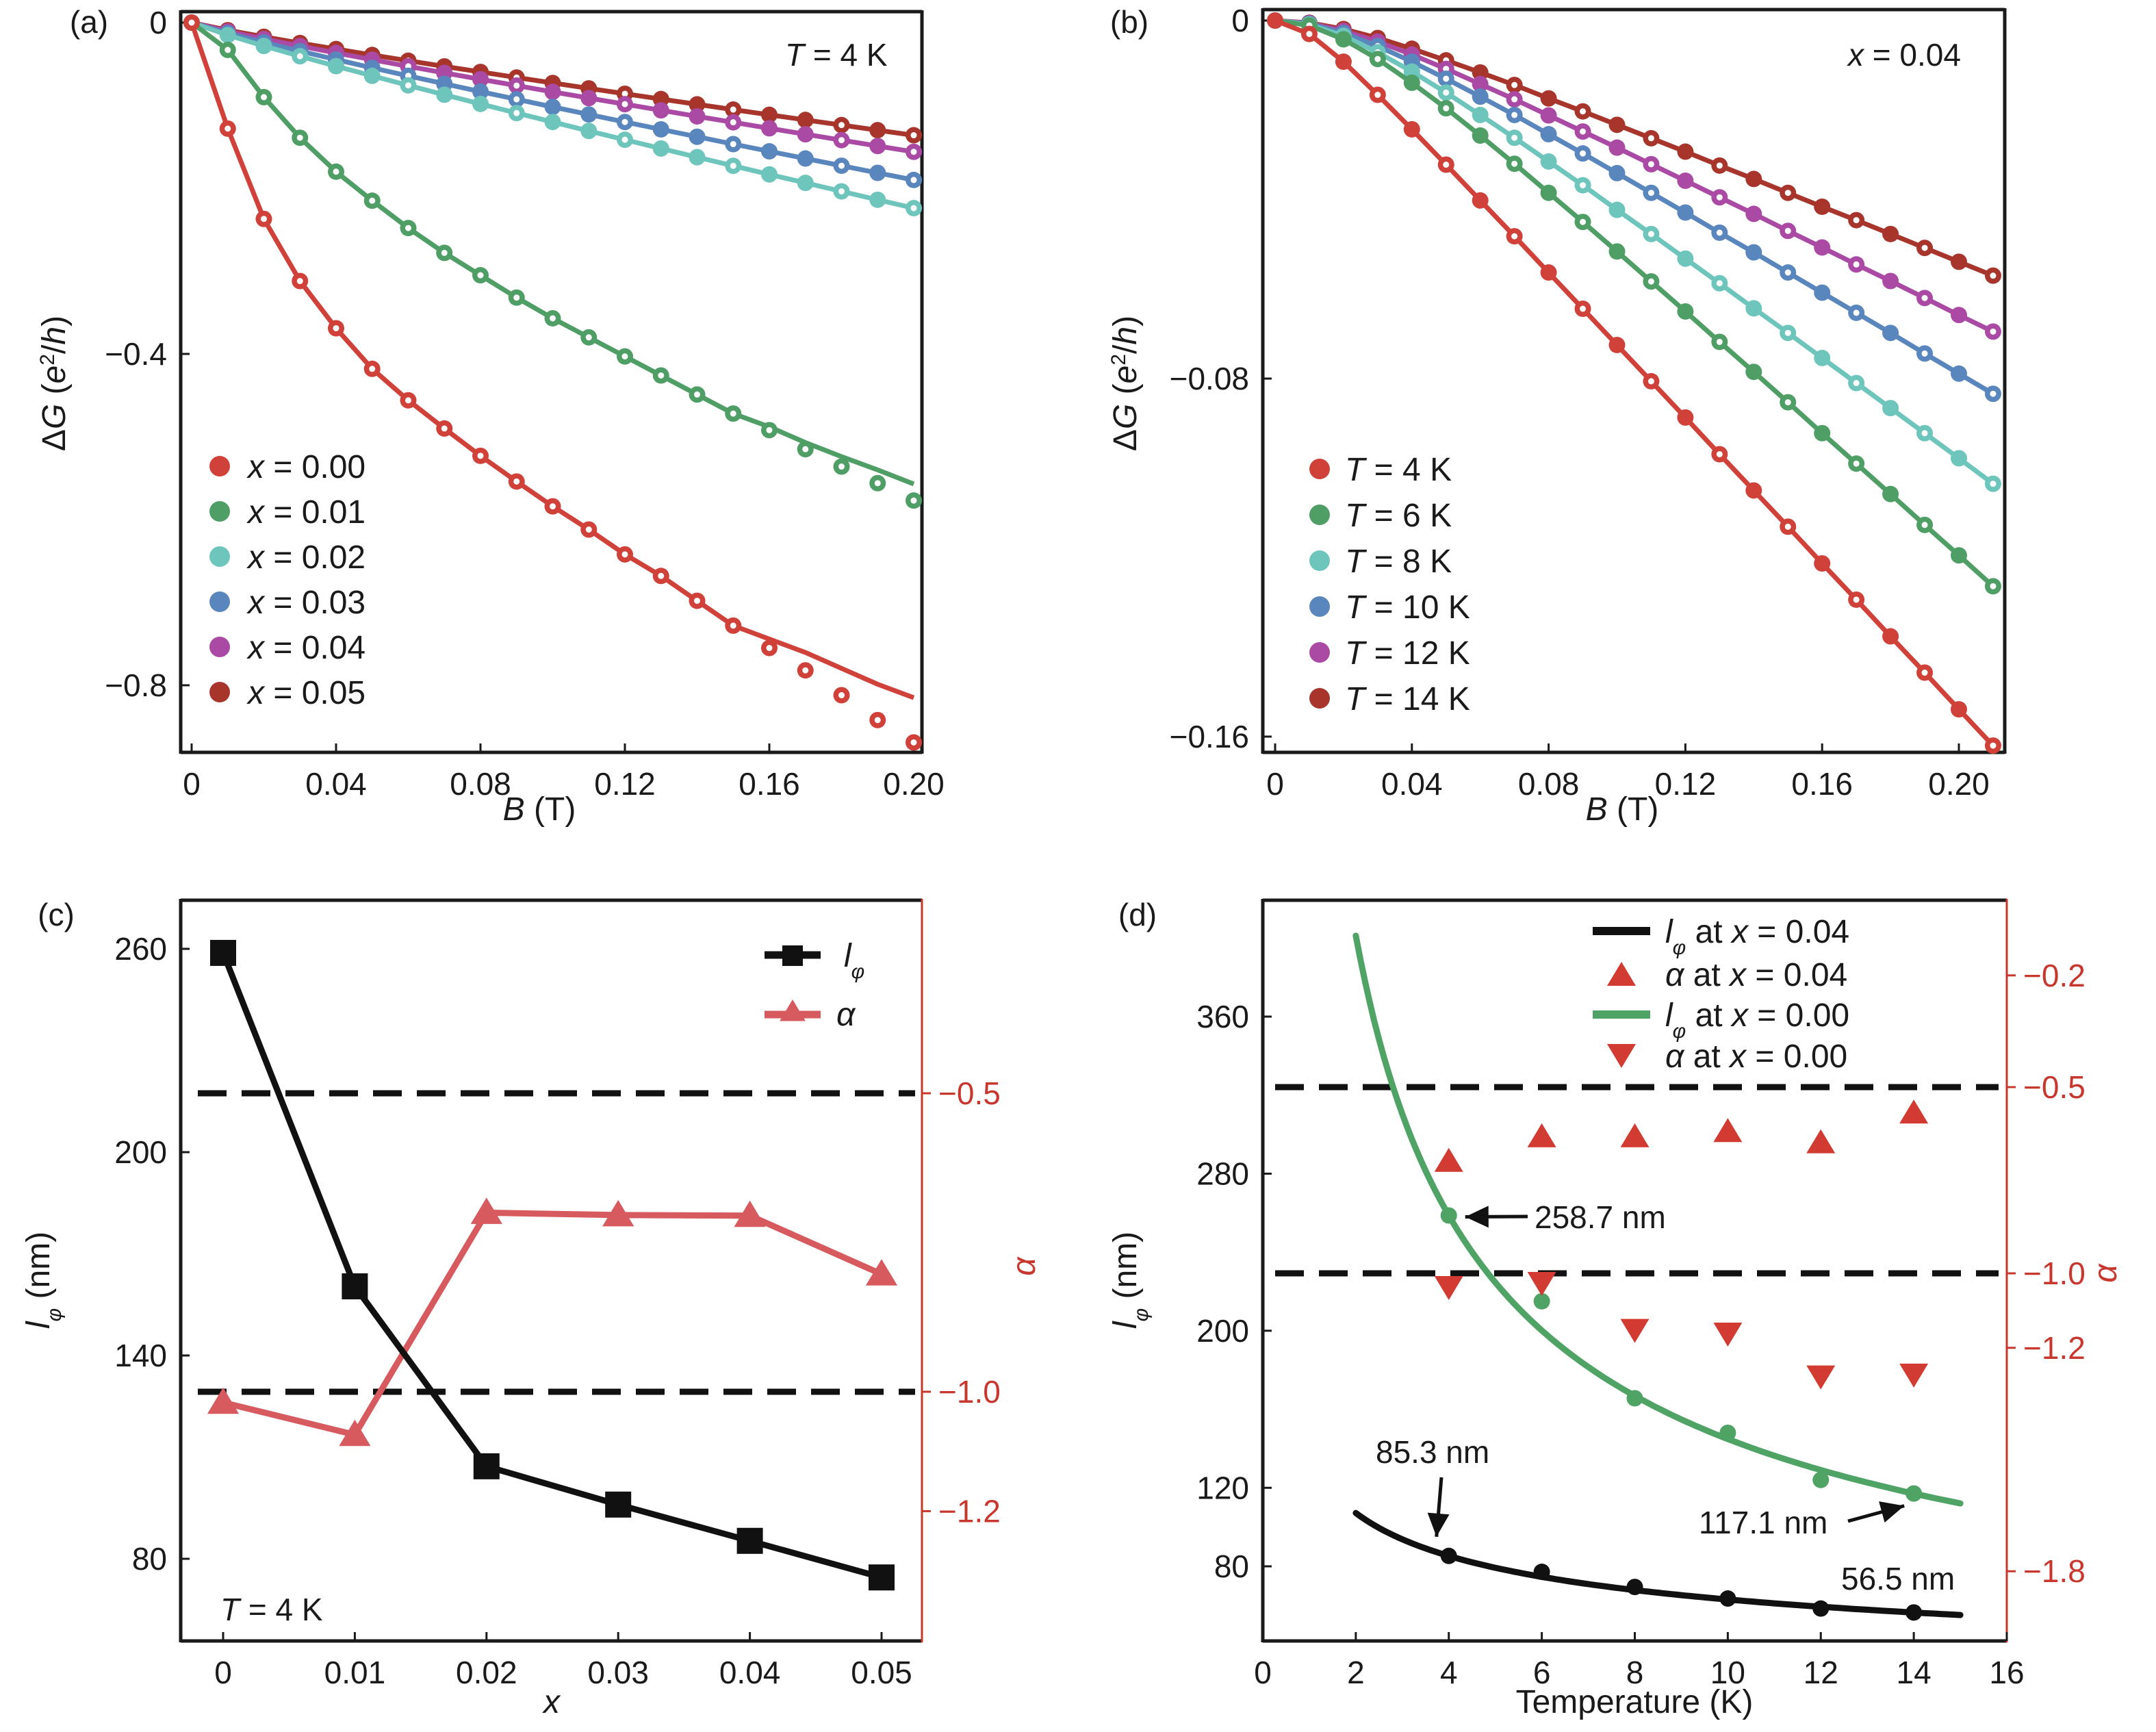 The width and height of the screenshot is (2156, 1732). What do you see at coordinates (1448, 1289) in the screenshot?
I see `alpha-x000-marker` at bounding box center [1448, 1289].